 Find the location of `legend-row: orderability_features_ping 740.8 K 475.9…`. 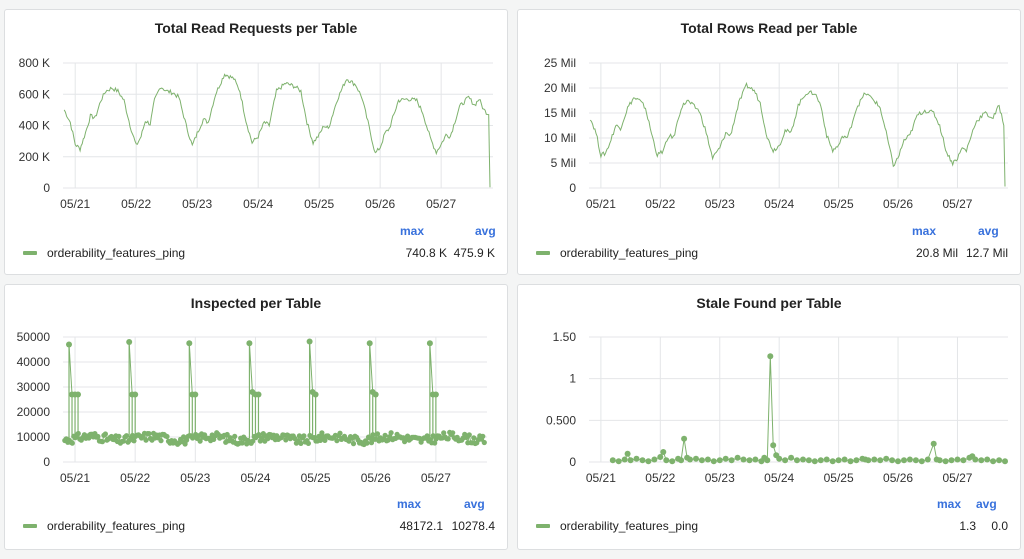

legend-row: orderability_features_ping 740.8 K 475.9… is located at coordinates (257, 253).